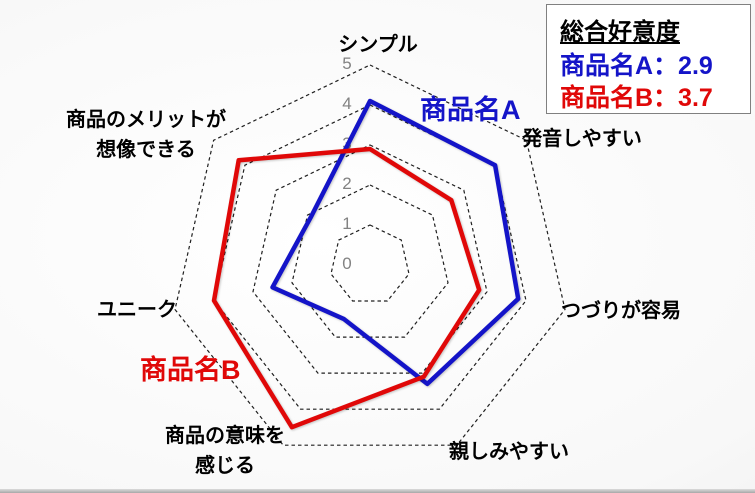 The width and height of the screenshot is (755, 493). I want to click on axis-label-unique: ユニーク, so click(137, 310).